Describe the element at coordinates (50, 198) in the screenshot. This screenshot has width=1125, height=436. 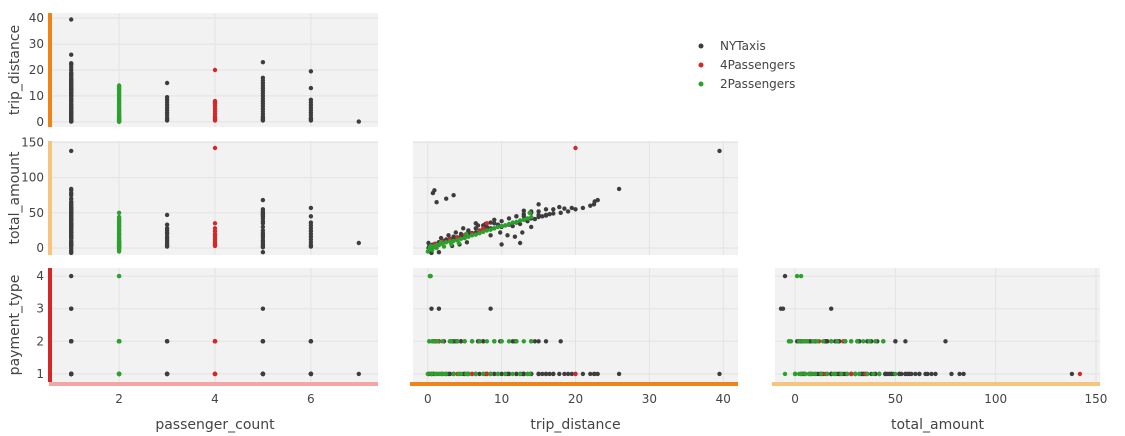
I see `y-axis-bar-total_amount` at that location.